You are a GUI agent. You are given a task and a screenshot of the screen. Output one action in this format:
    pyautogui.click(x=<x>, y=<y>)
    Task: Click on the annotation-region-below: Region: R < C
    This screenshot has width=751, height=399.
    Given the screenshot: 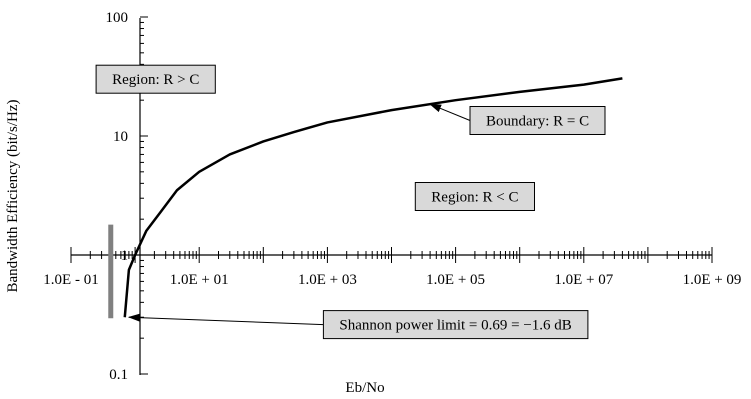 What is the action you would take?
    pyautogui.click(x=474, y=196)
    